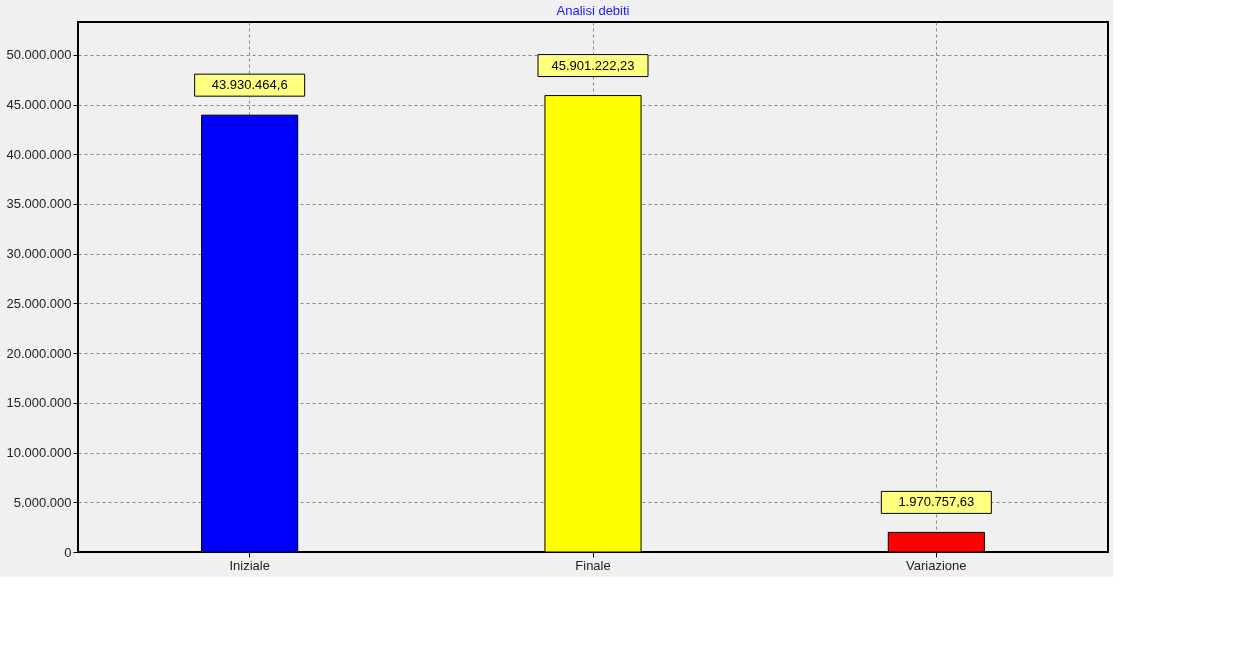 The image size is (1254, 664). What do you see at coordinates (39, 154) in the screenshot?
I see `y-tick-label: 40.000.000` at bounding box center [39, 154].